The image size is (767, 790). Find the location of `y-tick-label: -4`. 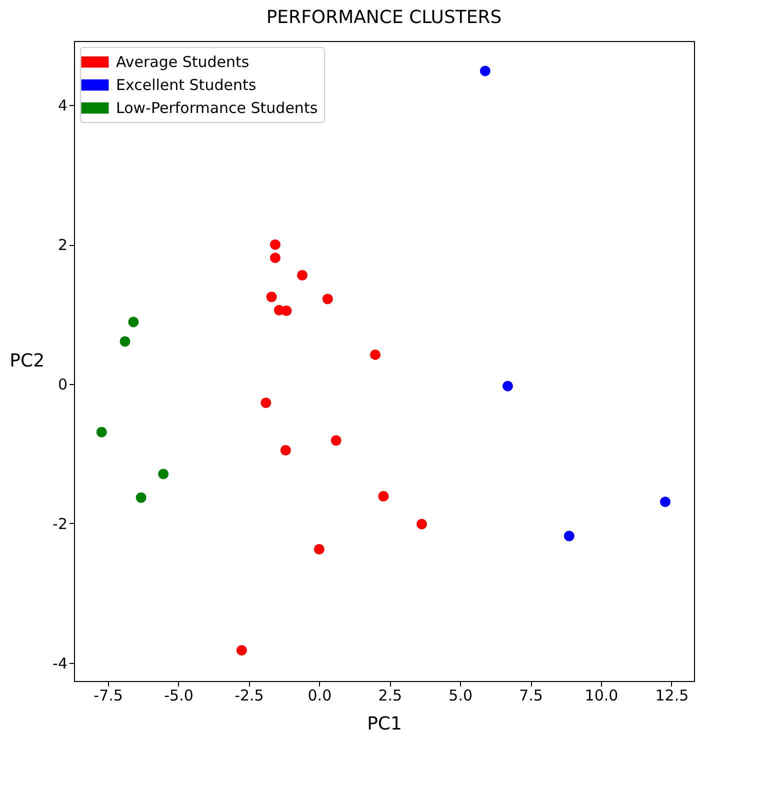

y-tick-label: -4 is located at coordinates (60, 663).